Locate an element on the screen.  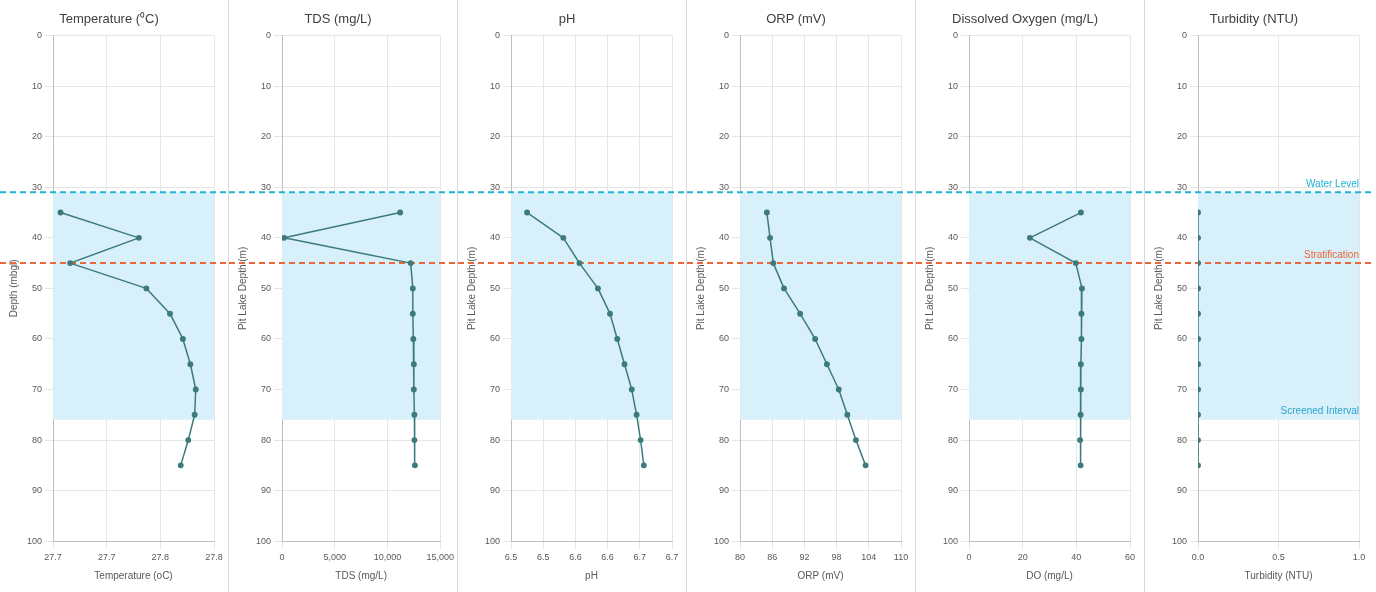
chart-title: Temperature (⁰C) is located at coordinates (109, 19).